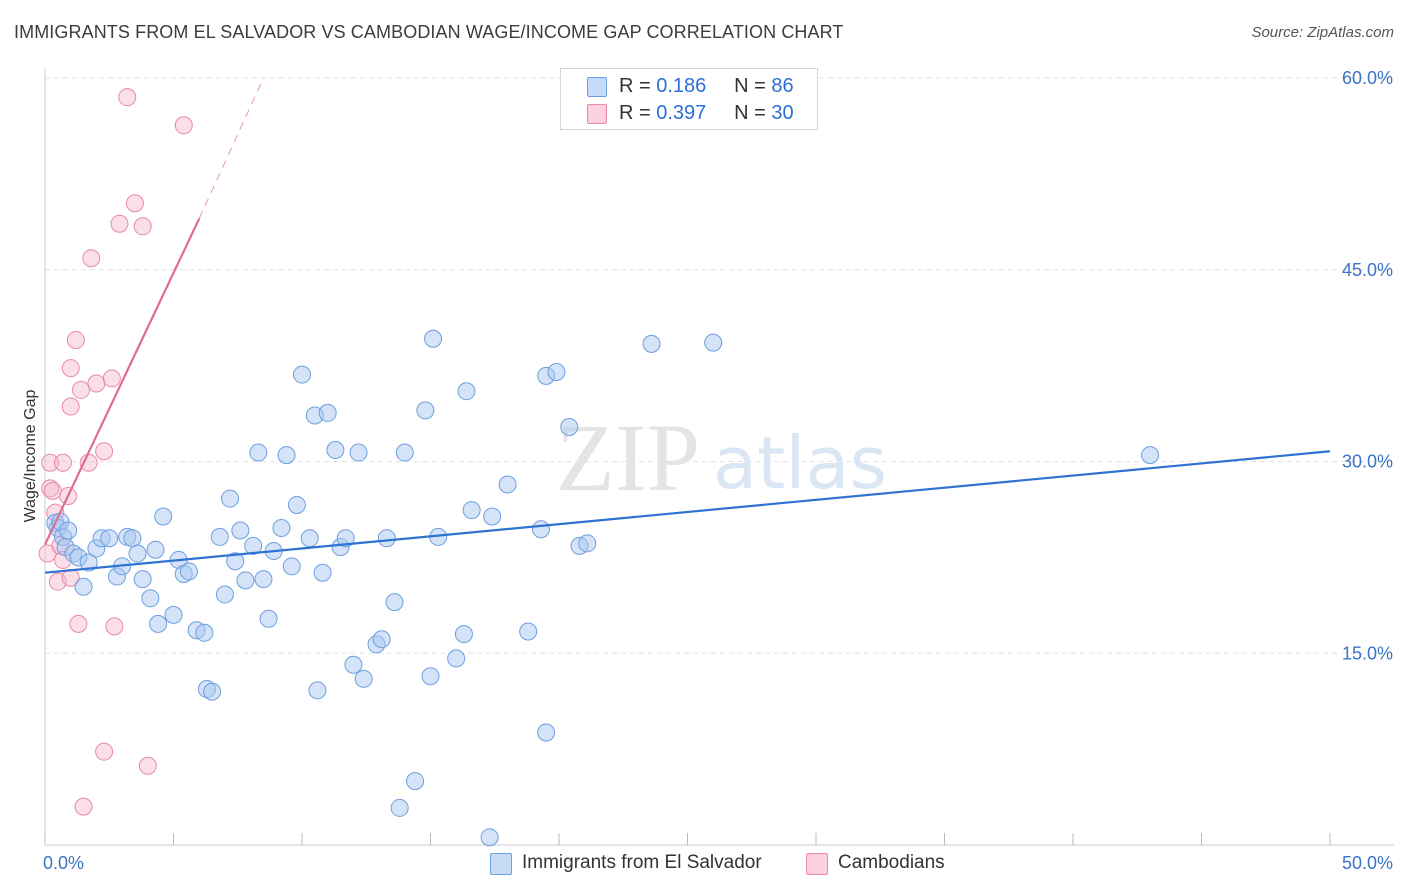 This screenshot has height=892, width=1406. What do you see at coordinates (681, 113) in the screenshot?
I see `legend-r-value: 0.397` at bounding box center [681, 113].